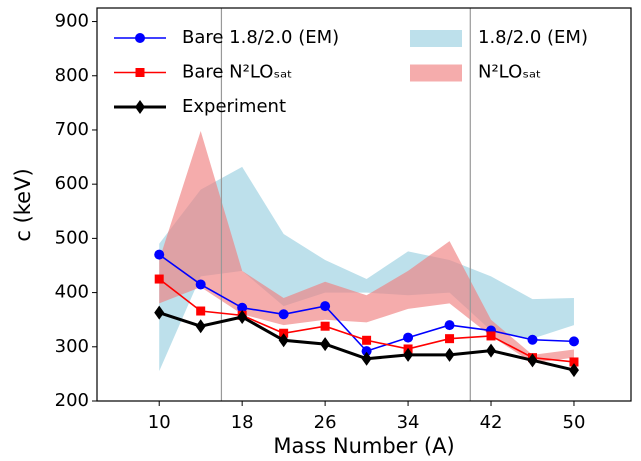  I want to click on x-tick-label: 18, so click(242, 422).